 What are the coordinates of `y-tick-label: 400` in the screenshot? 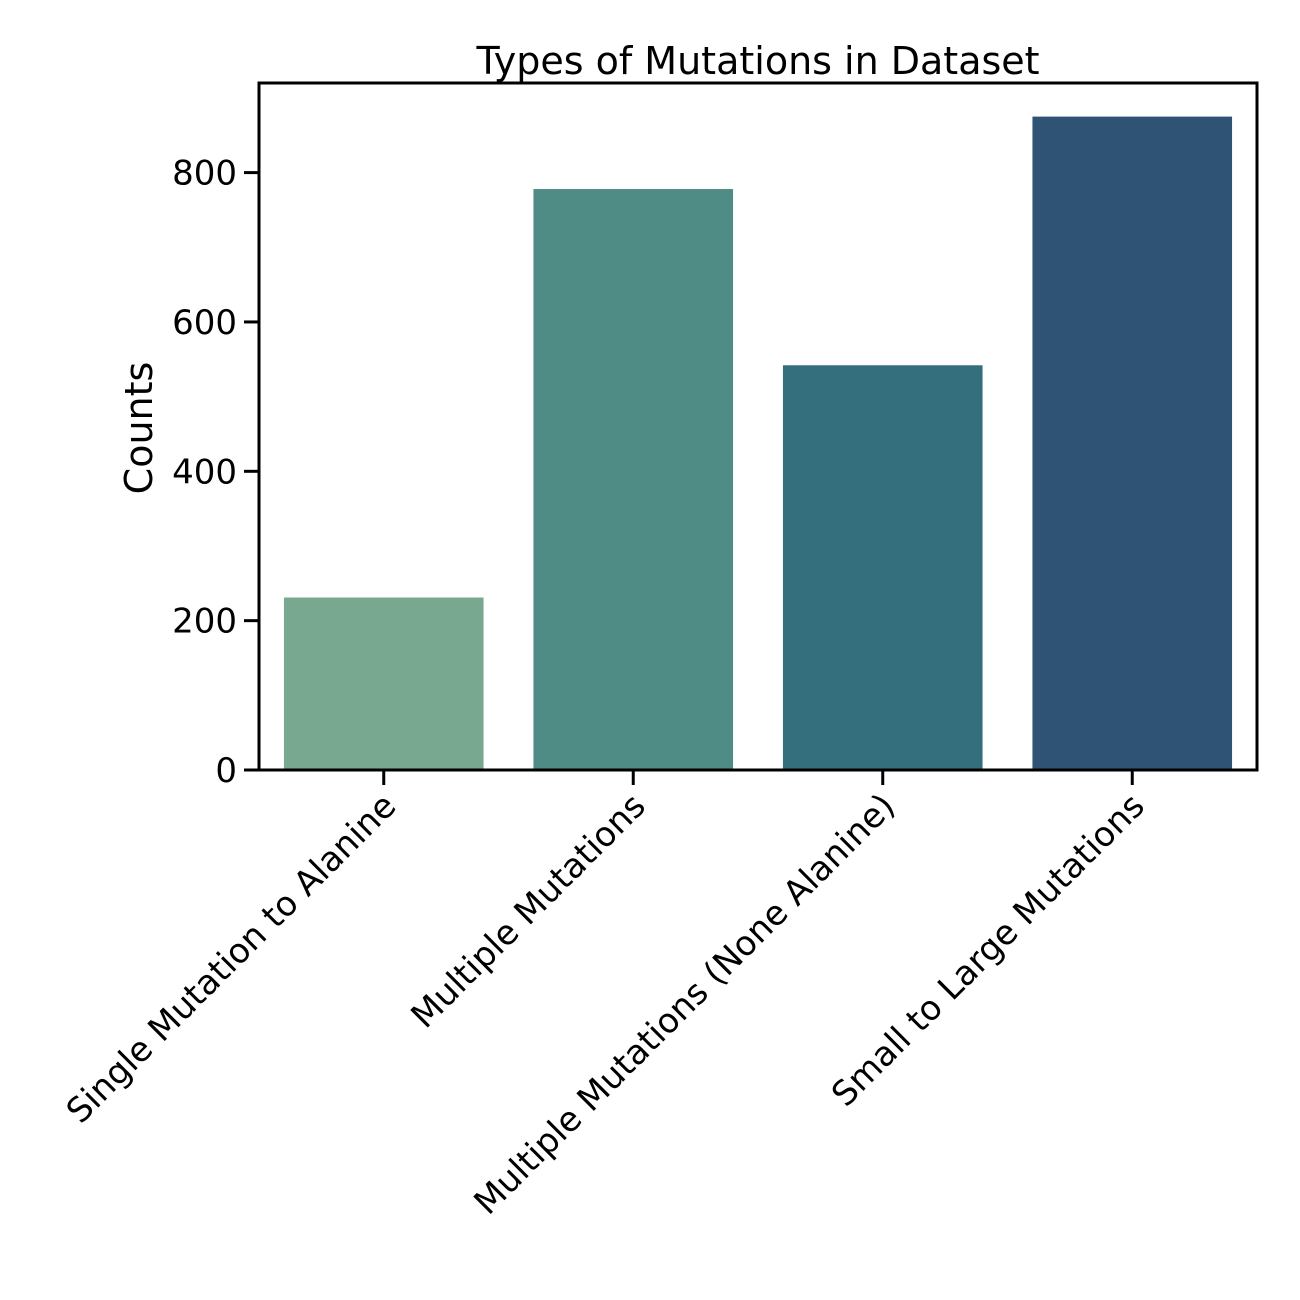 It's located at (204, 472).